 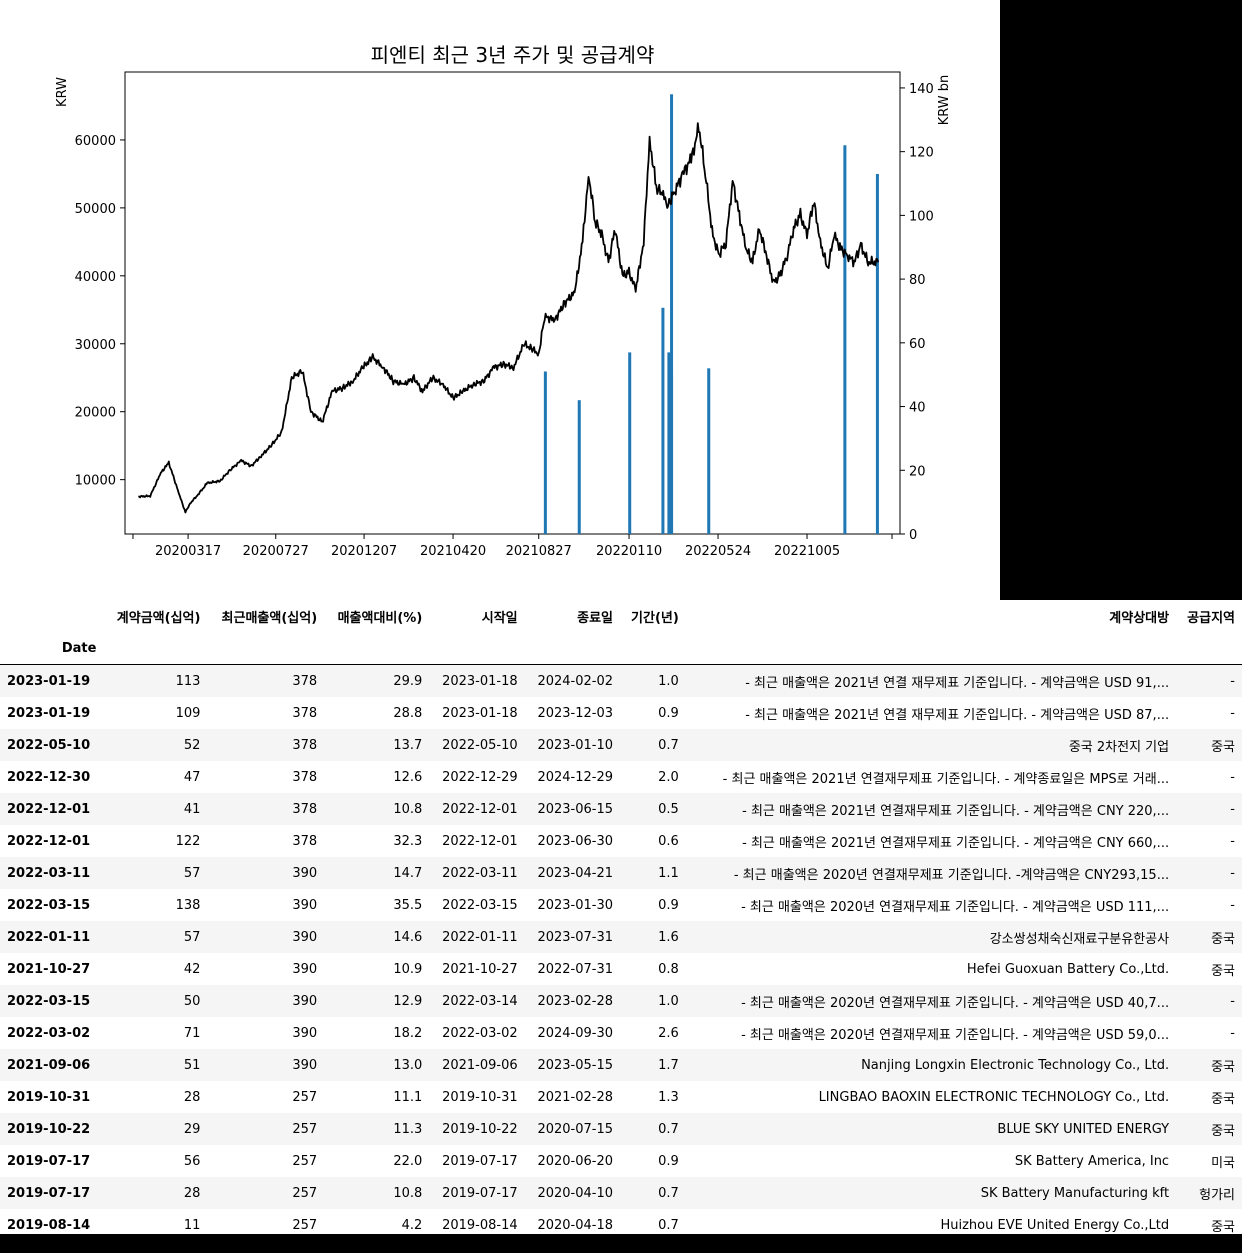 What do you see at coordinates (921, 89) in the screenshot?
I see `y-tick-label-right: 140` at bounding box center [921, 89].